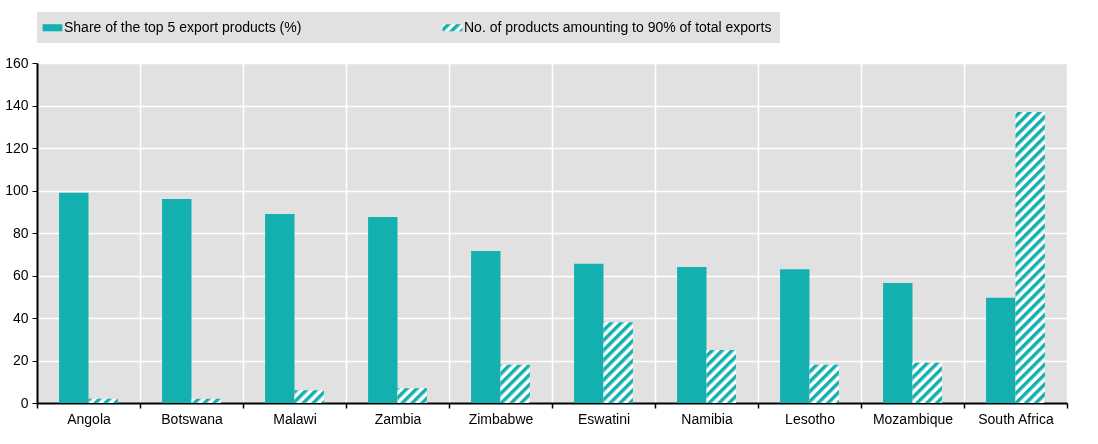  Describe the element at coordinates (913, 418) in the screenshot. I see `x-tick-label: Mozambique` at that location.